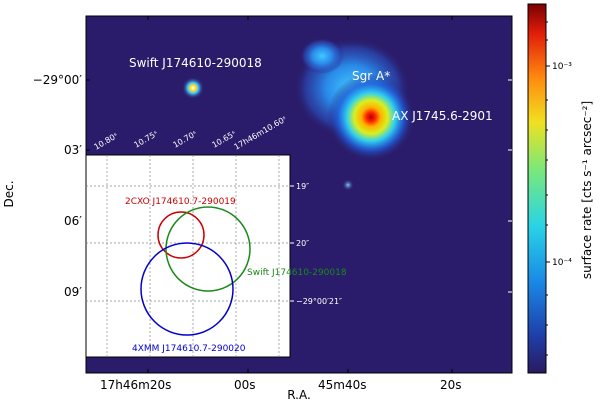  I want to click on ax-source, so click(371, 117).